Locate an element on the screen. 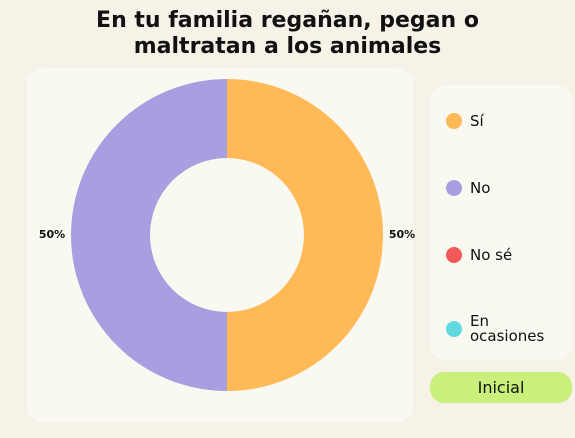 The image size is (575, 438). legend-label: En ocasiones is located at coordinates (507, 328).